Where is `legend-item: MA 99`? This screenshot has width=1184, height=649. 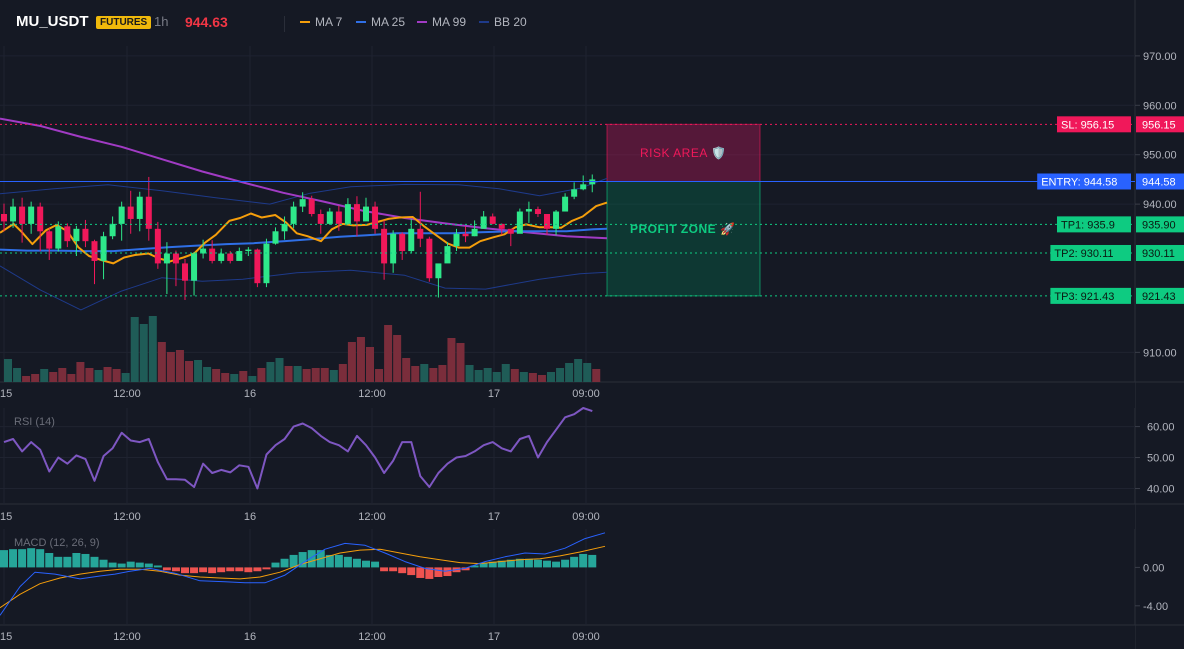
legend-item: MA 99 is located at coordinates (441, 22).